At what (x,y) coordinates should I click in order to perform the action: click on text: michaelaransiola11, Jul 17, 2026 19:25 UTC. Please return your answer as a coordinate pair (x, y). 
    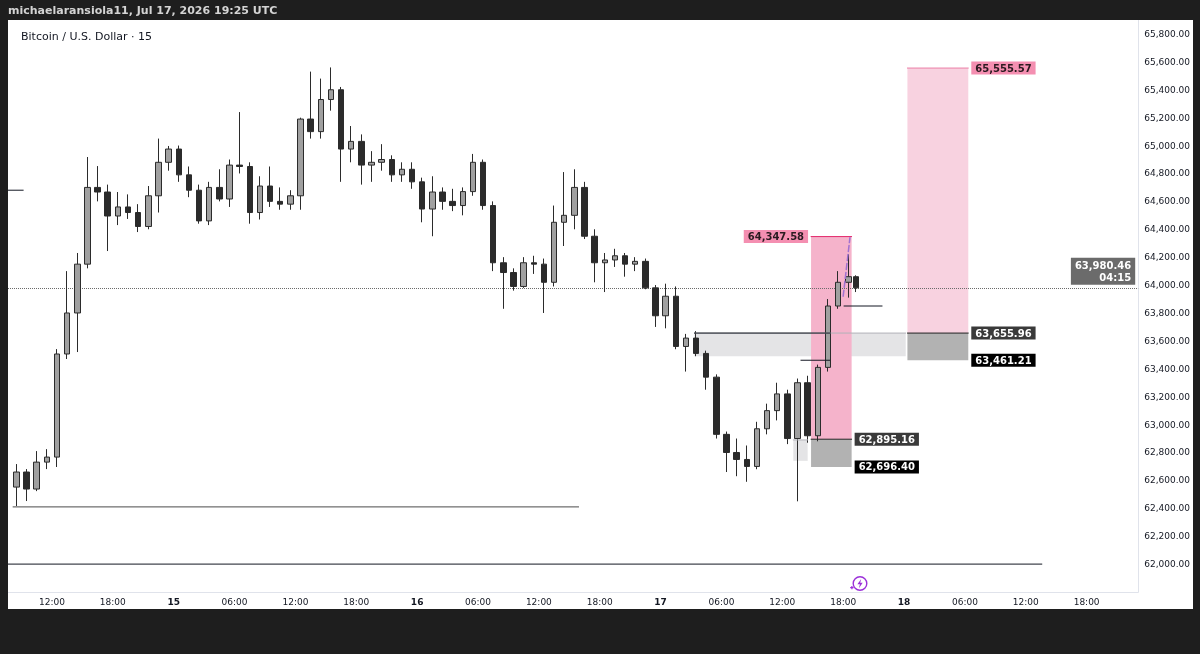
    Looking at the image, I should click on (143, 11).